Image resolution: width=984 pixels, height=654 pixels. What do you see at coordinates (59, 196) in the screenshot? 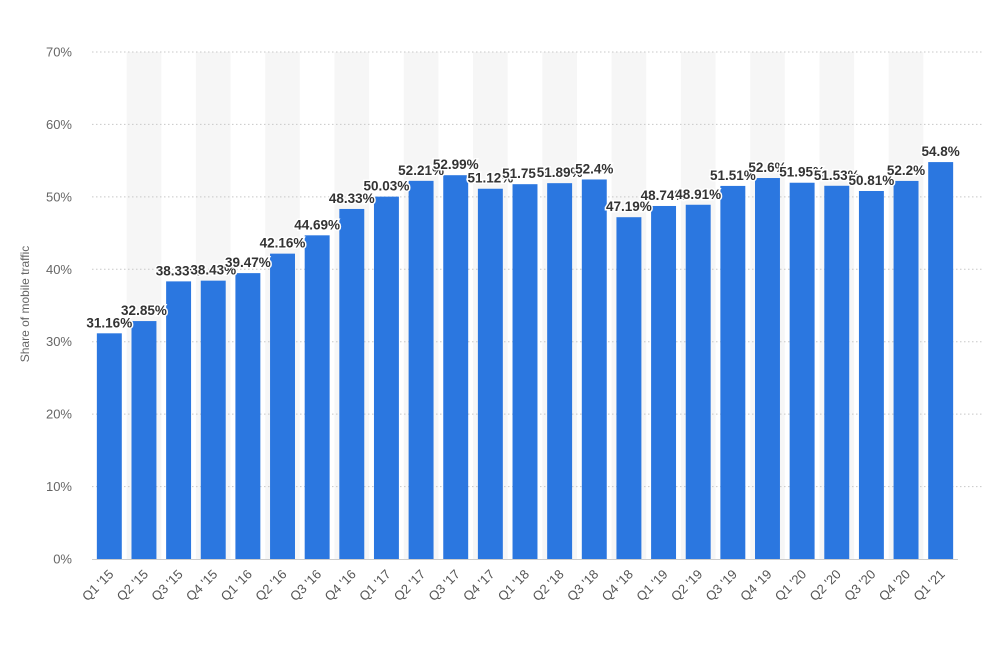
I see `y-tick-label: 50%` at bounding box center [59, 196].